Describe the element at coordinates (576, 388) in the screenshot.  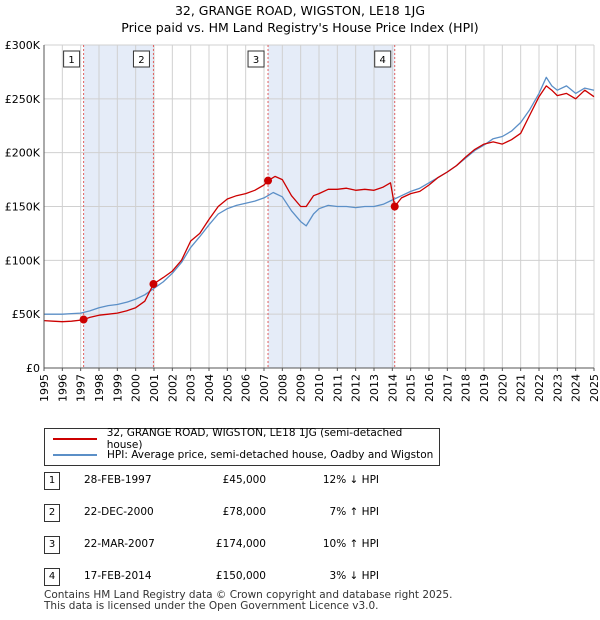
I see `x-tick-label: 2024` at that location.